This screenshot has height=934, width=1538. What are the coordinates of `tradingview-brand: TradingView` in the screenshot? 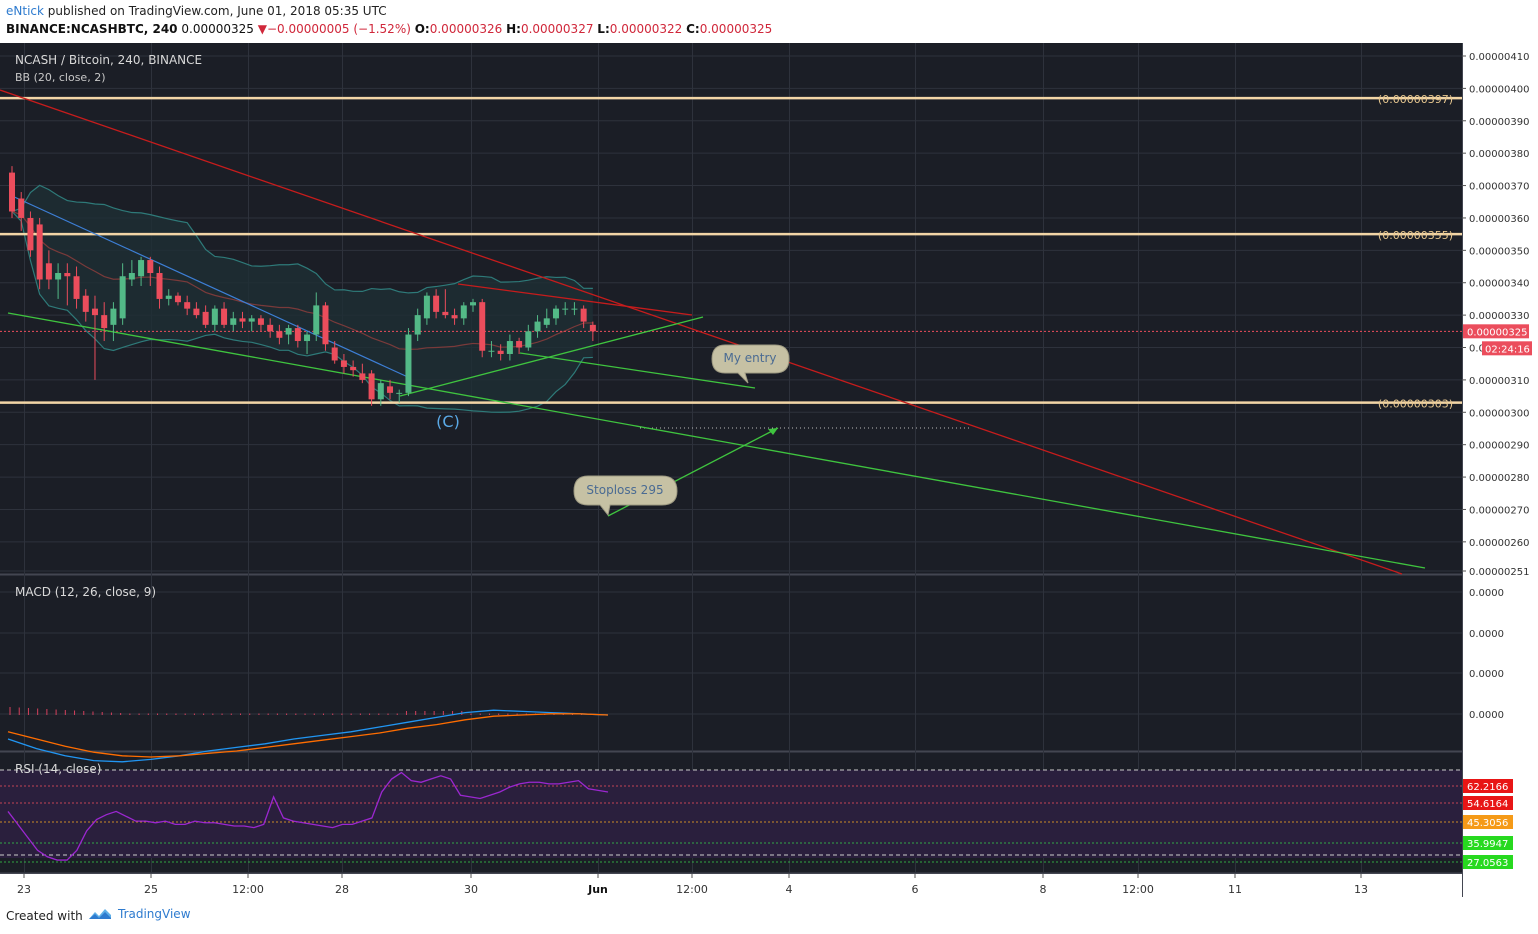 It's located at (154, 914).